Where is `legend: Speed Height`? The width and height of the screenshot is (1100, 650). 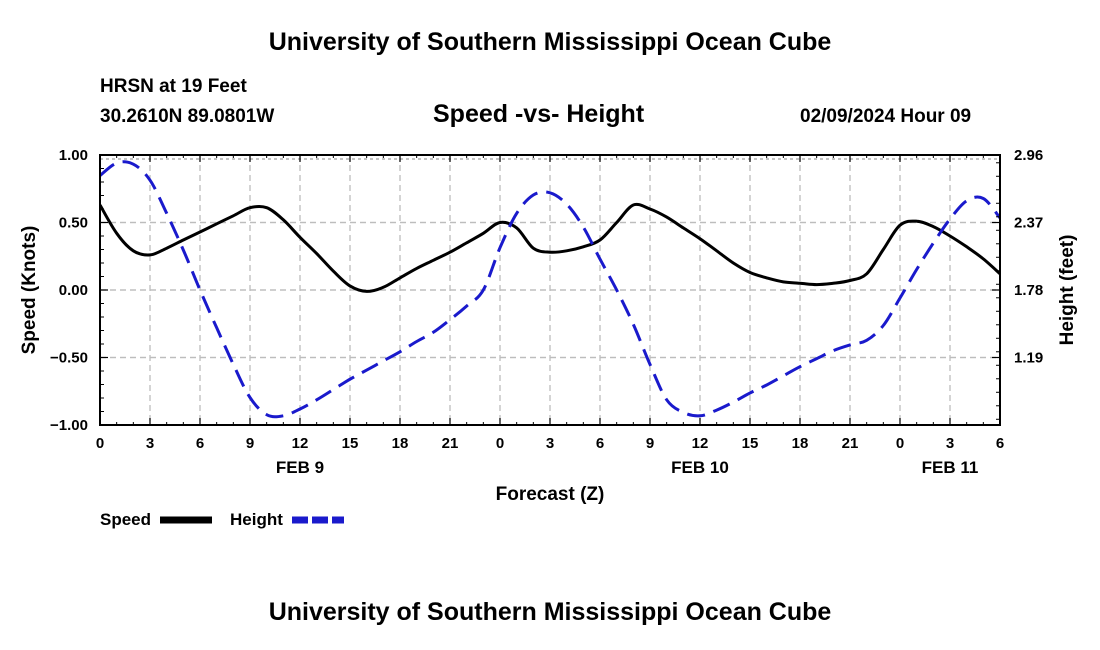
legend: Speed Height is located at coordinates (222, 519).